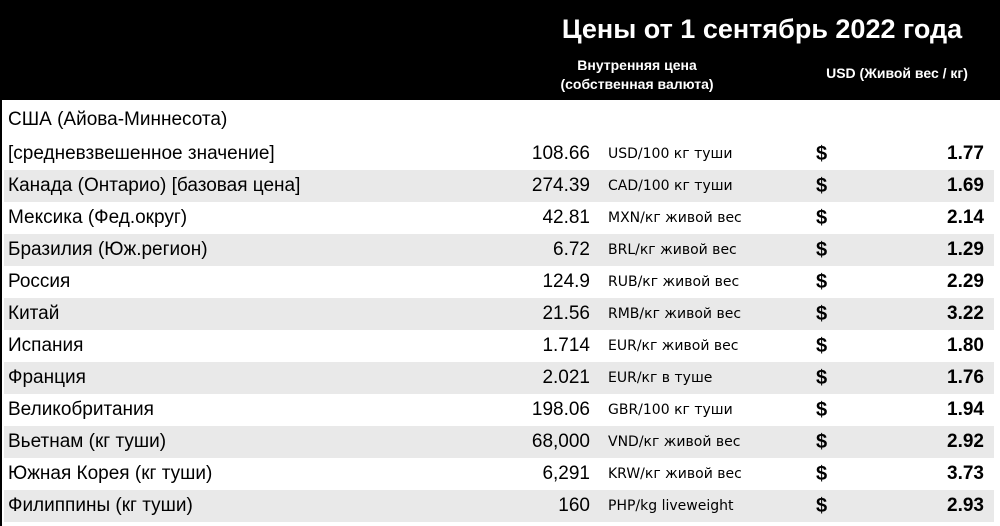  Describe the element at coordinates (560, 409) in the screenshot. I see `local-value-cell: 198.06` at that location.